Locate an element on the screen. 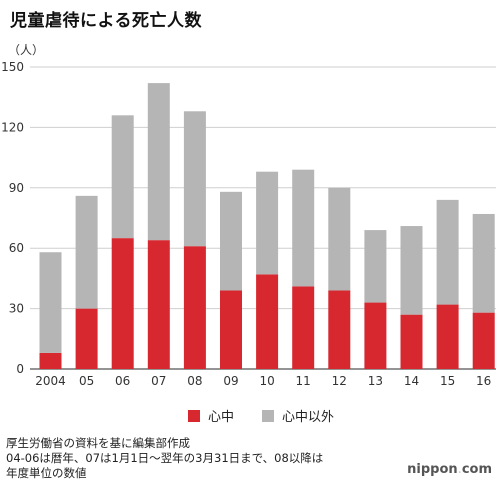  footnote-period-1: 04-06は暦年、07は1月1日～翌年の3月31日まで、08以降は is located at coordinates (165, 458).